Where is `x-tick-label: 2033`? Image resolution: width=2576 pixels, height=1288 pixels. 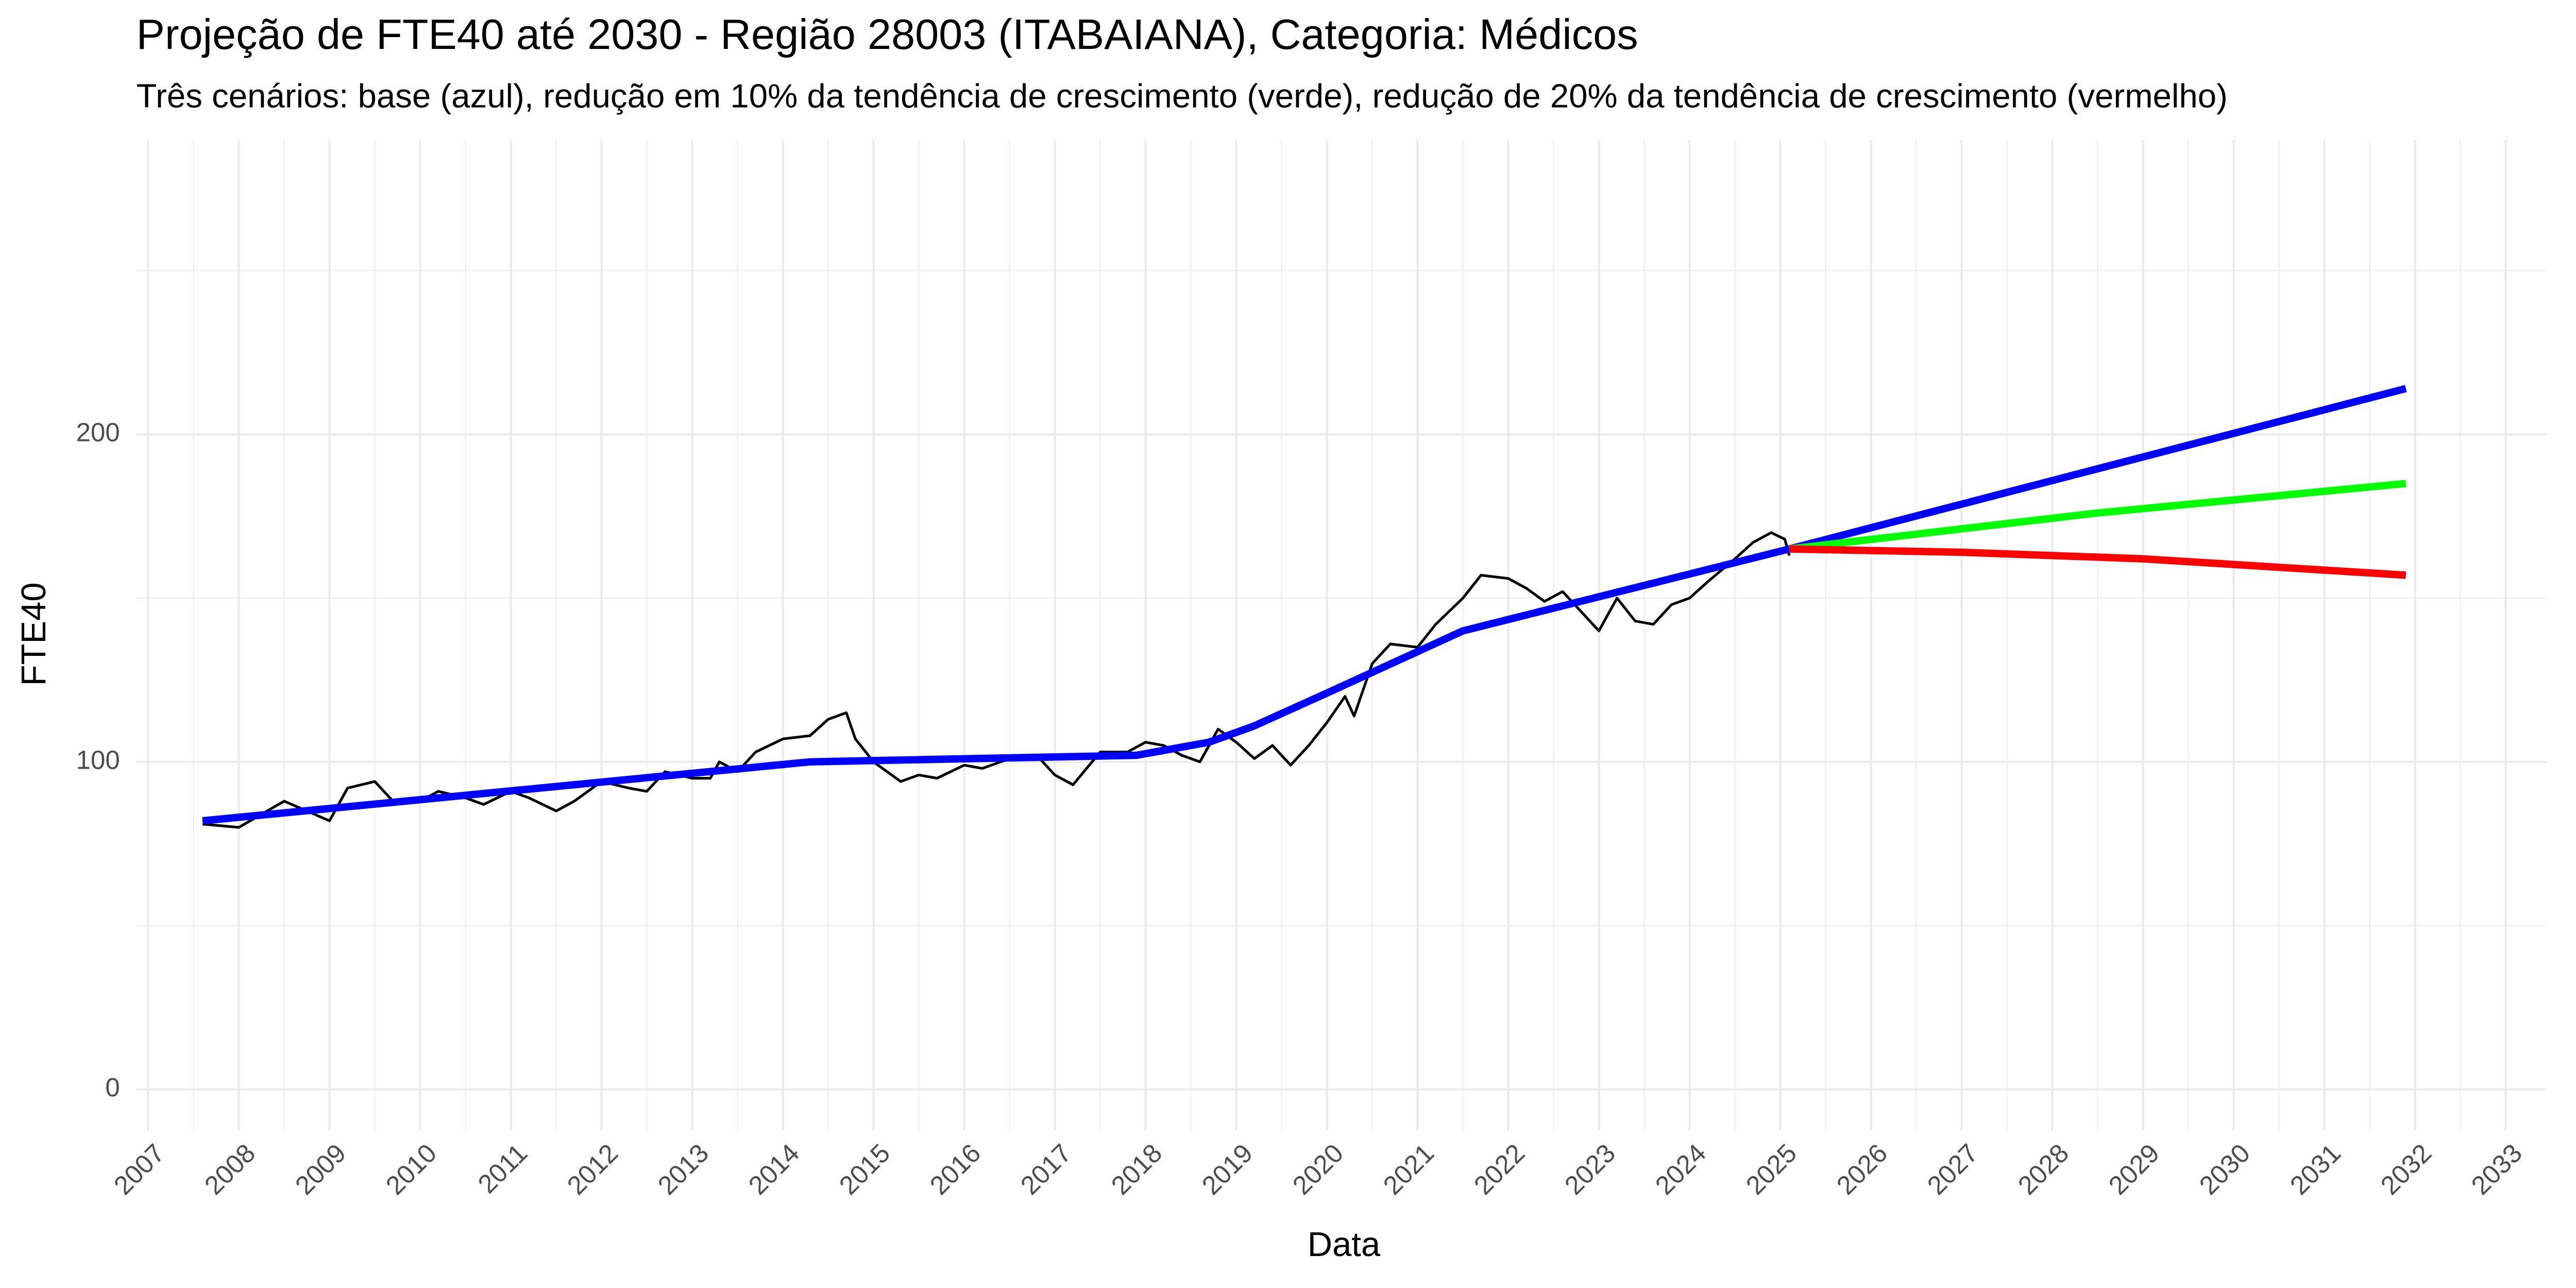
x-tick-label: 2033 is located at coordinates (2497, 1169).